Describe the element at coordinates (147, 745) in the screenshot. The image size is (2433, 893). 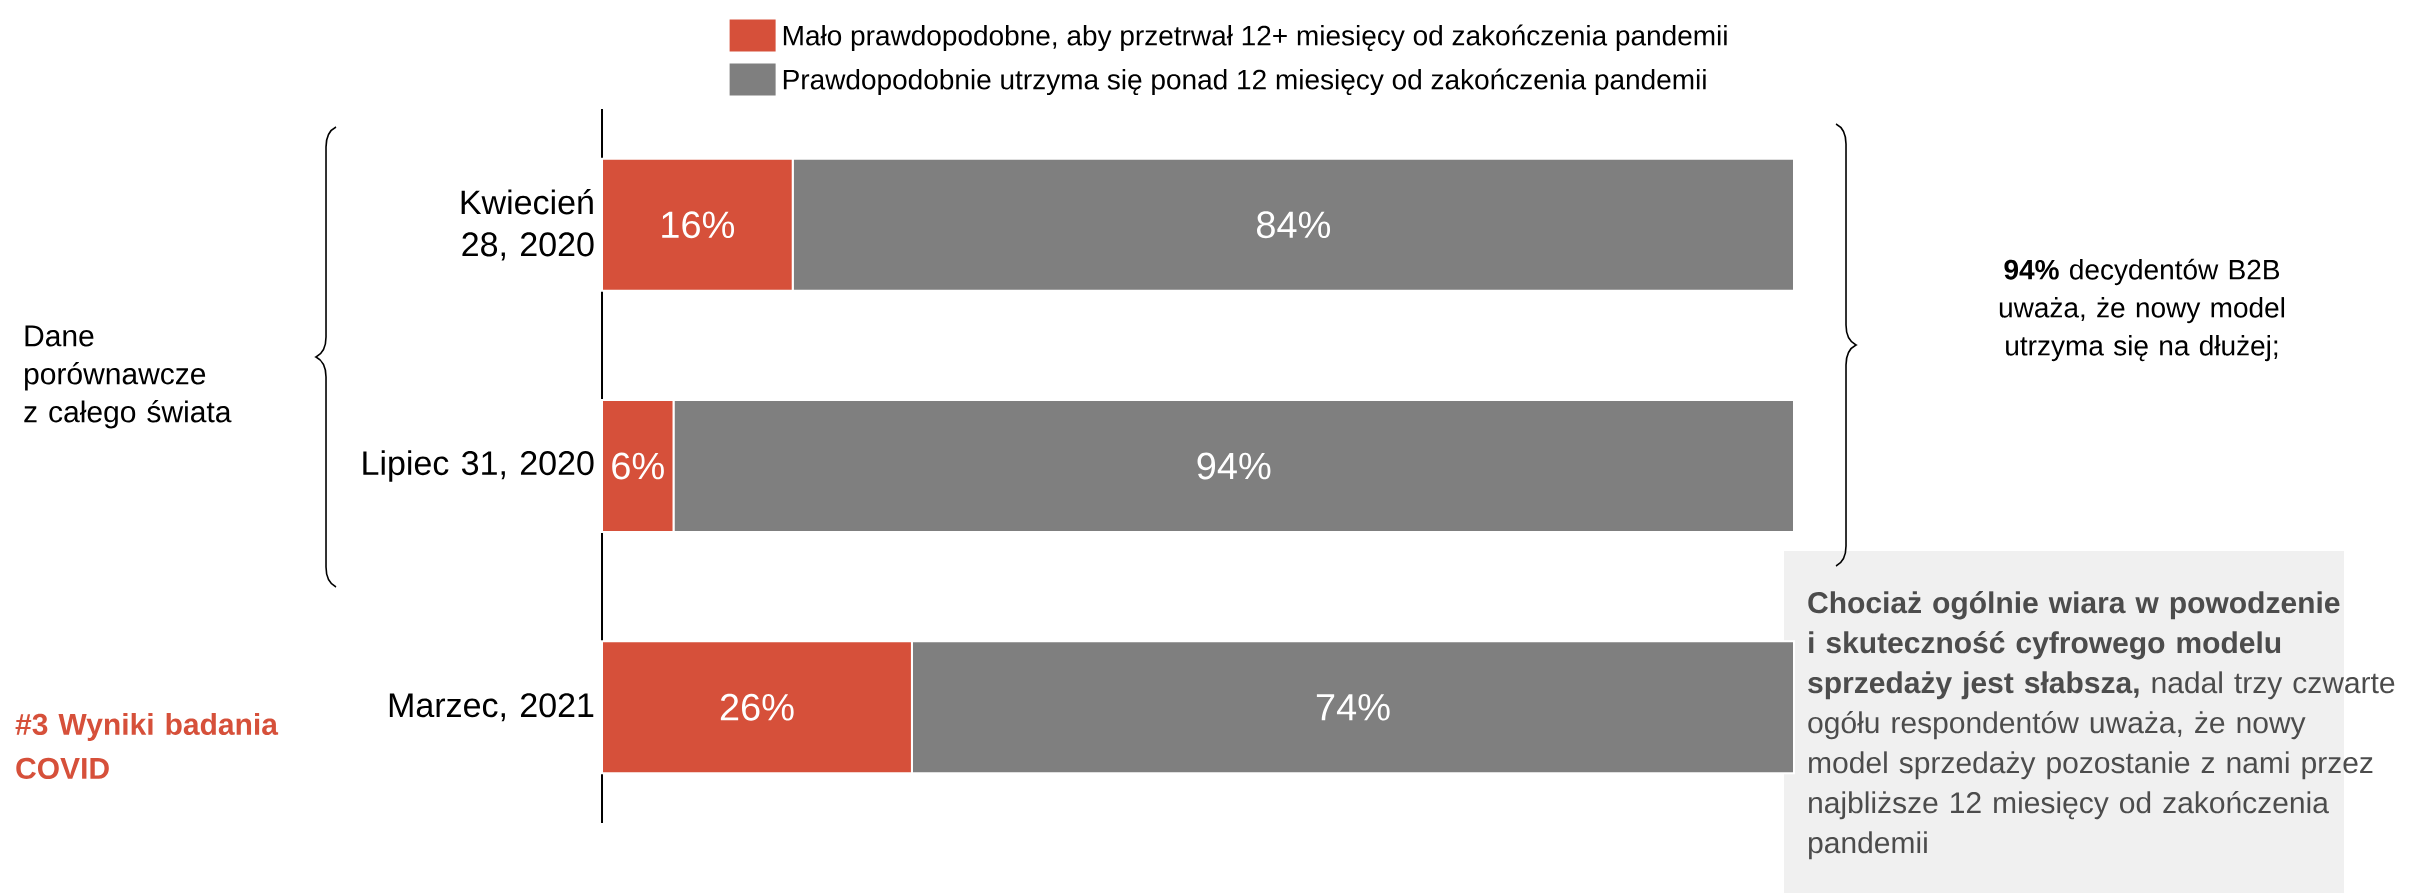
I see `text: #3 Wyniki badania COVID` at that location.